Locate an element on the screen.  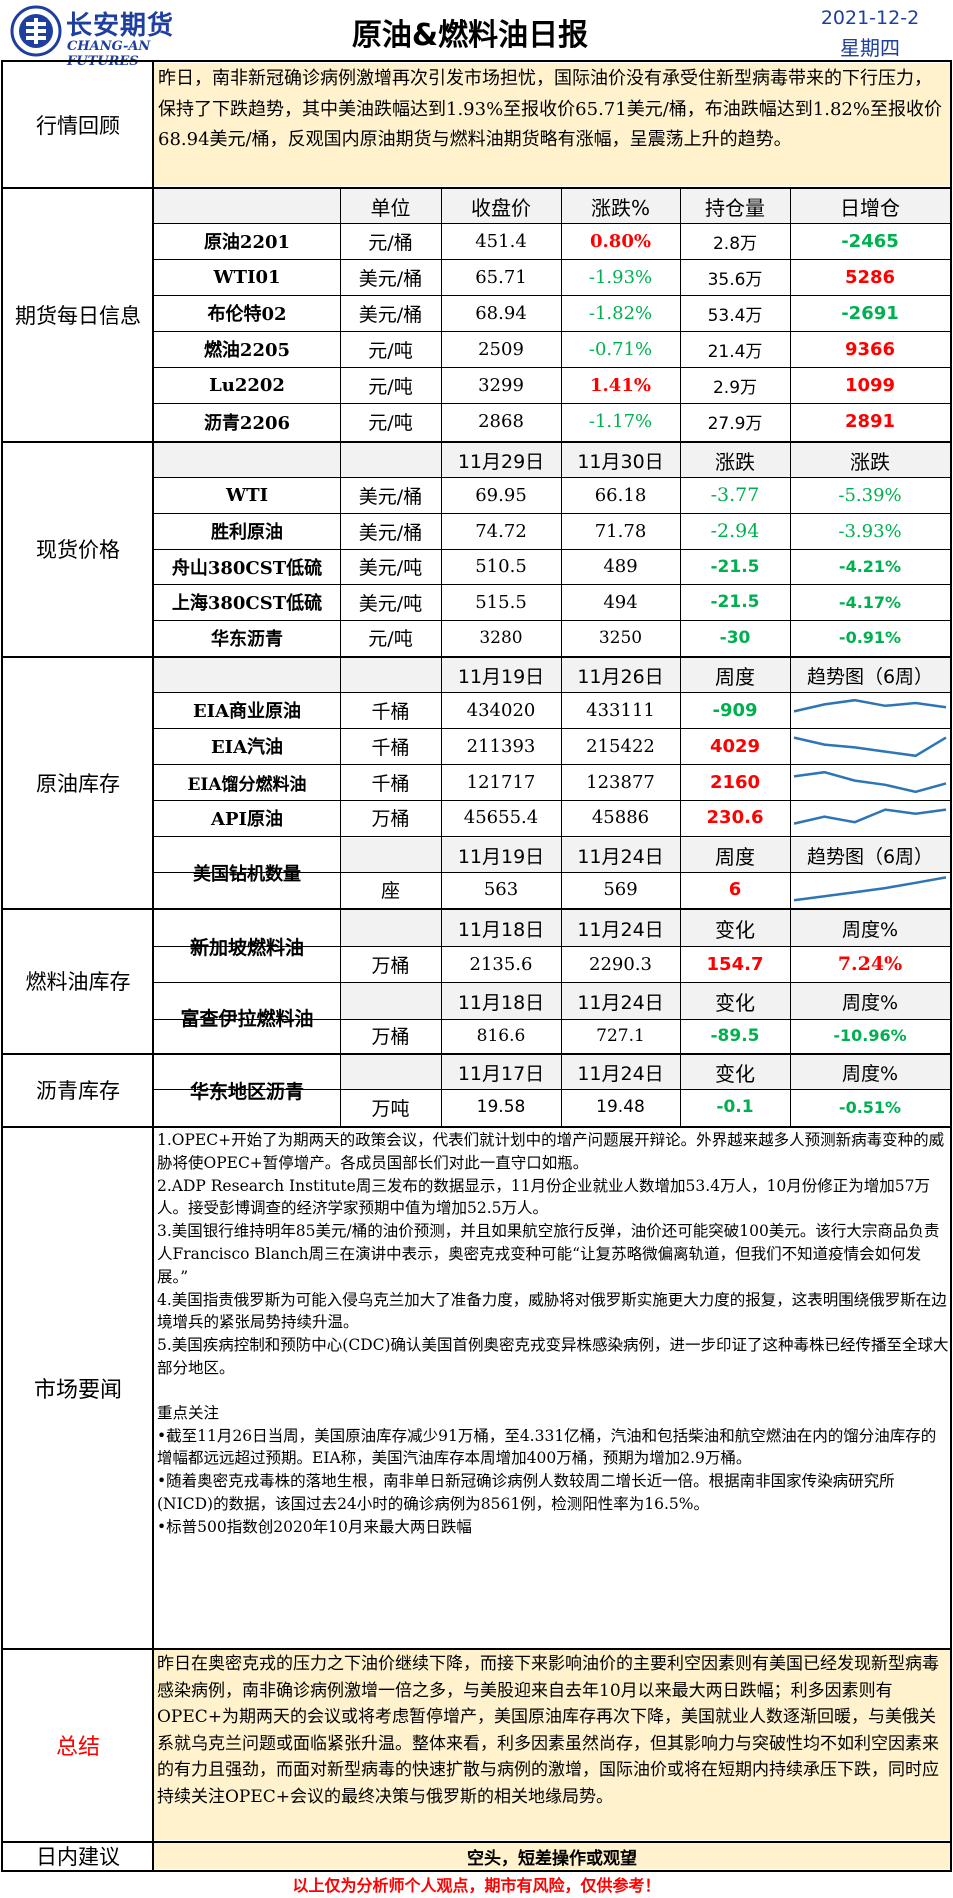
inventory-row-chg: 2160 is located at coordinates (735, 782).